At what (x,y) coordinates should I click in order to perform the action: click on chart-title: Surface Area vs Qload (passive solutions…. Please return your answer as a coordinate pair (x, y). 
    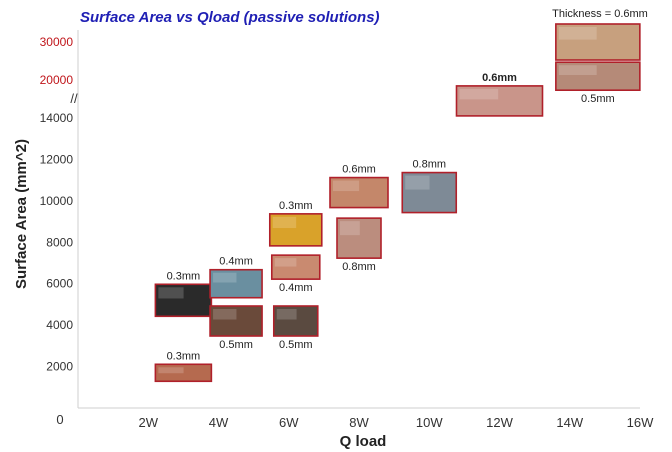
    Looking at the image, I should click on (230, 17).